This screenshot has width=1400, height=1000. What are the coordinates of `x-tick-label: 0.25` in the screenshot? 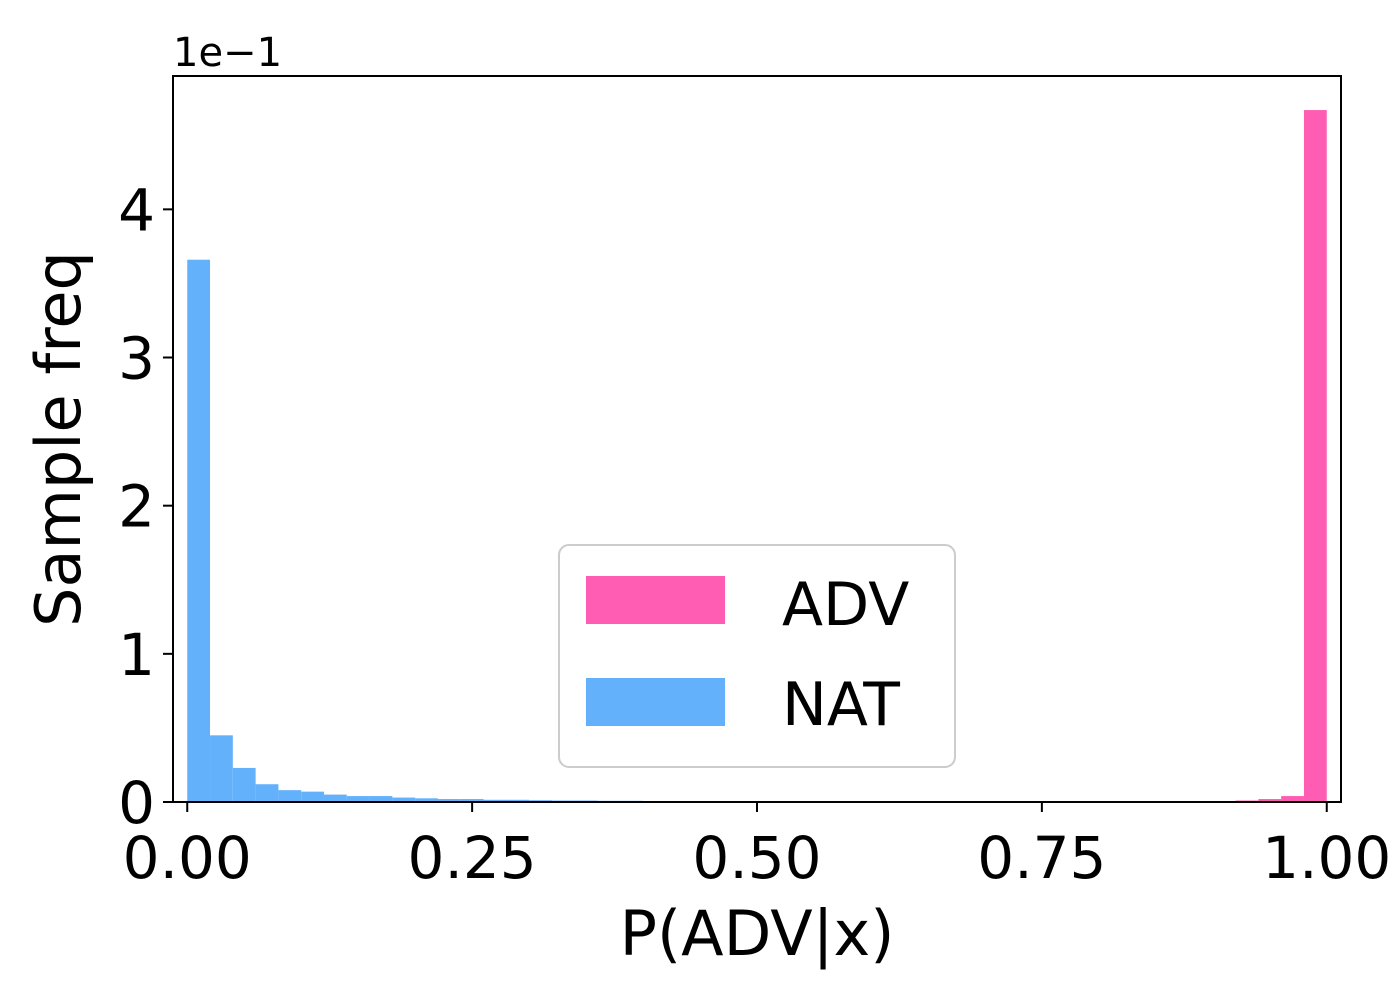 It's located at (472, 858).